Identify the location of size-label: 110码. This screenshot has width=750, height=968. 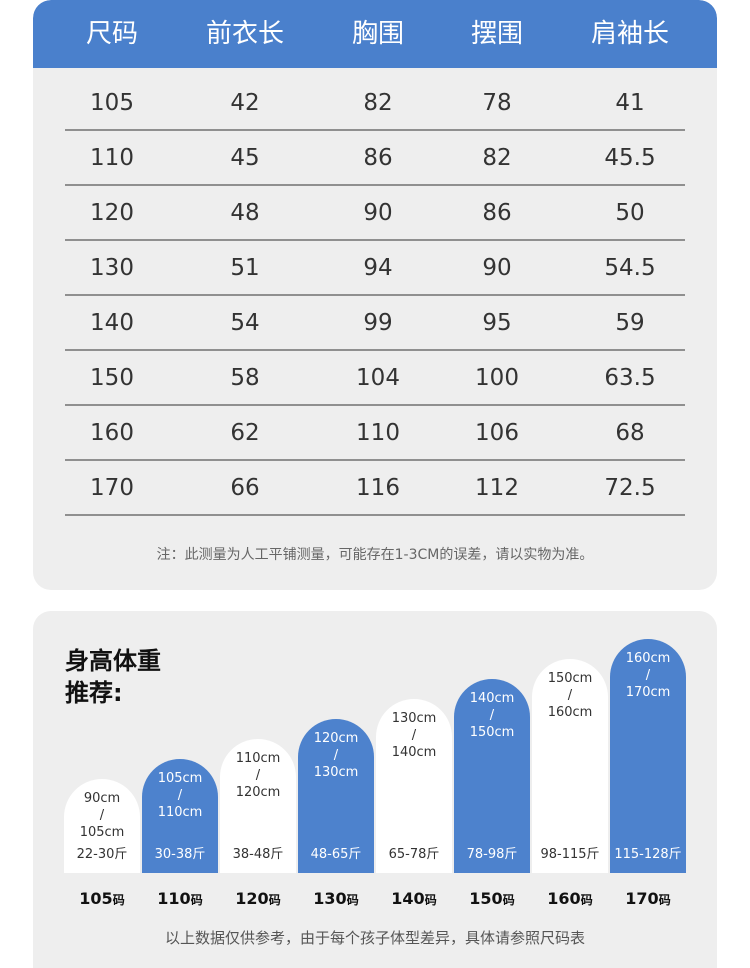
(180, 898).